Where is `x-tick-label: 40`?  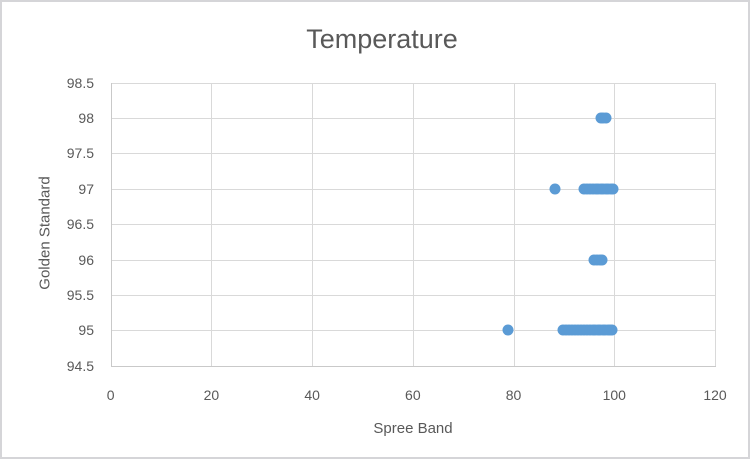 x-tick-label: 40 is located at coordinates (312, 395).